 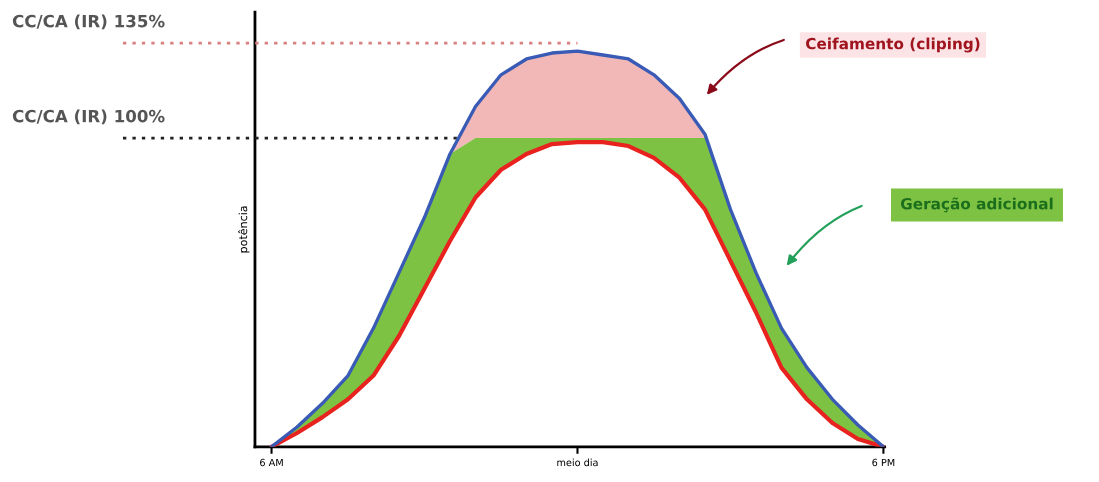 What do you see at coordinates (88, 117) in the screenshot?
I see `ref-line-label: CC/CA (IR) 100%` at bounding box center [88, 117].